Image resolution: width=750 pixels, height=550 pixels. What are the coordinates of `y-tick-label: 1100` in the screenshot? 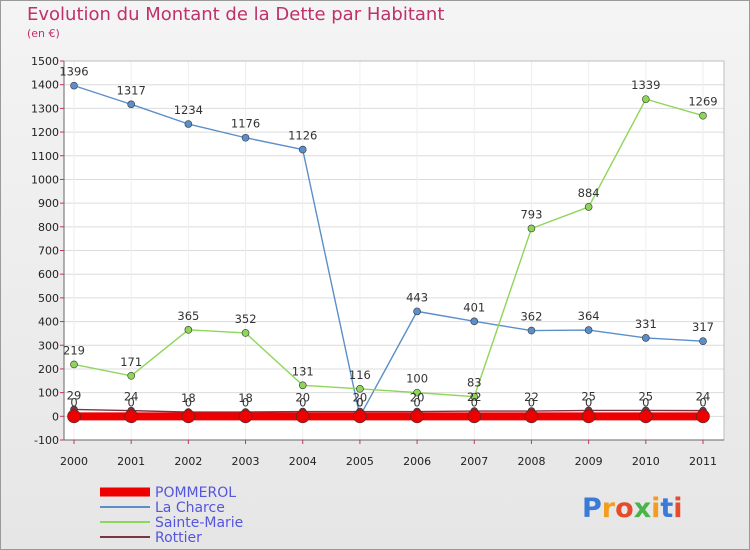 It's located at (45, 156).